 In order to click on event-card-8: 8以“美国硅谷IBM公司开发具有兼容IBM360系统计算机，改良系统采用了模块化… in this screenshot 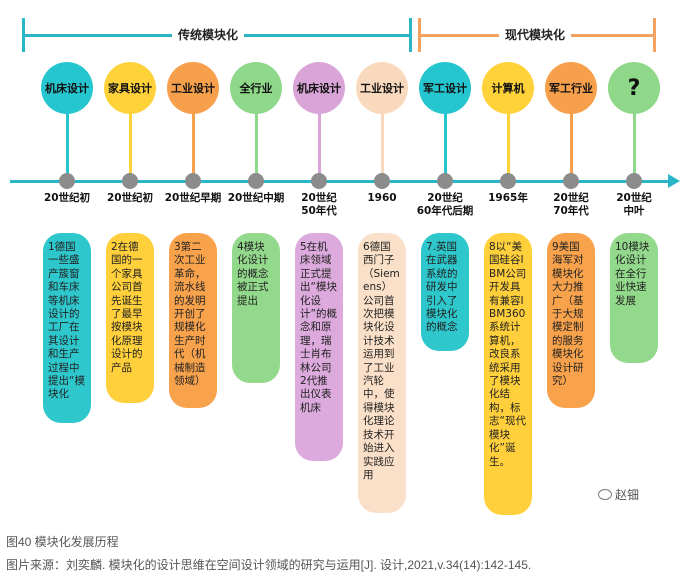, I will do `click(508, 374)`.